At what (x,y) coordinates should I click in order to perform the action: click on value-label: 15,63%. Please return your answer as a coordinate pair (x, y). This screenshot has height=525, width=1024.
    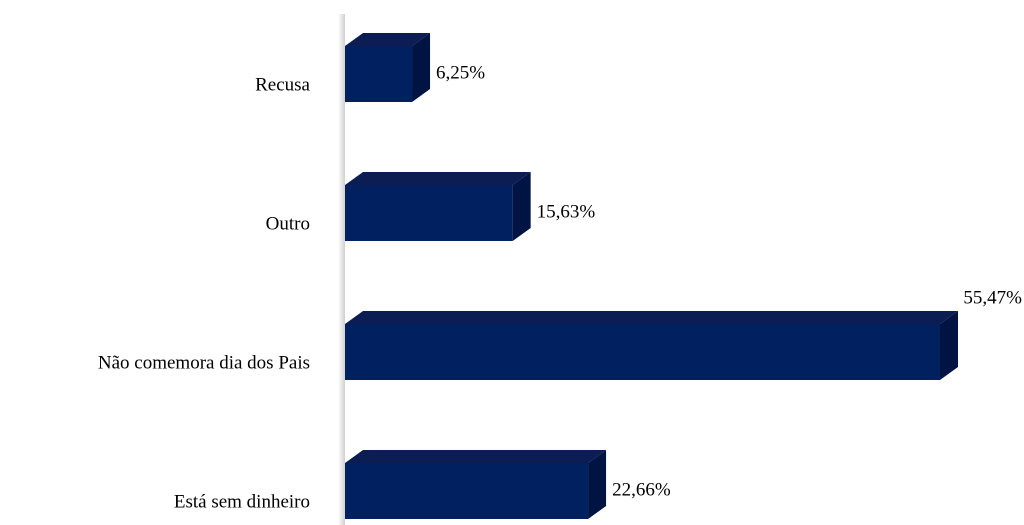
    Looking at the image, I should click on (566, 211).